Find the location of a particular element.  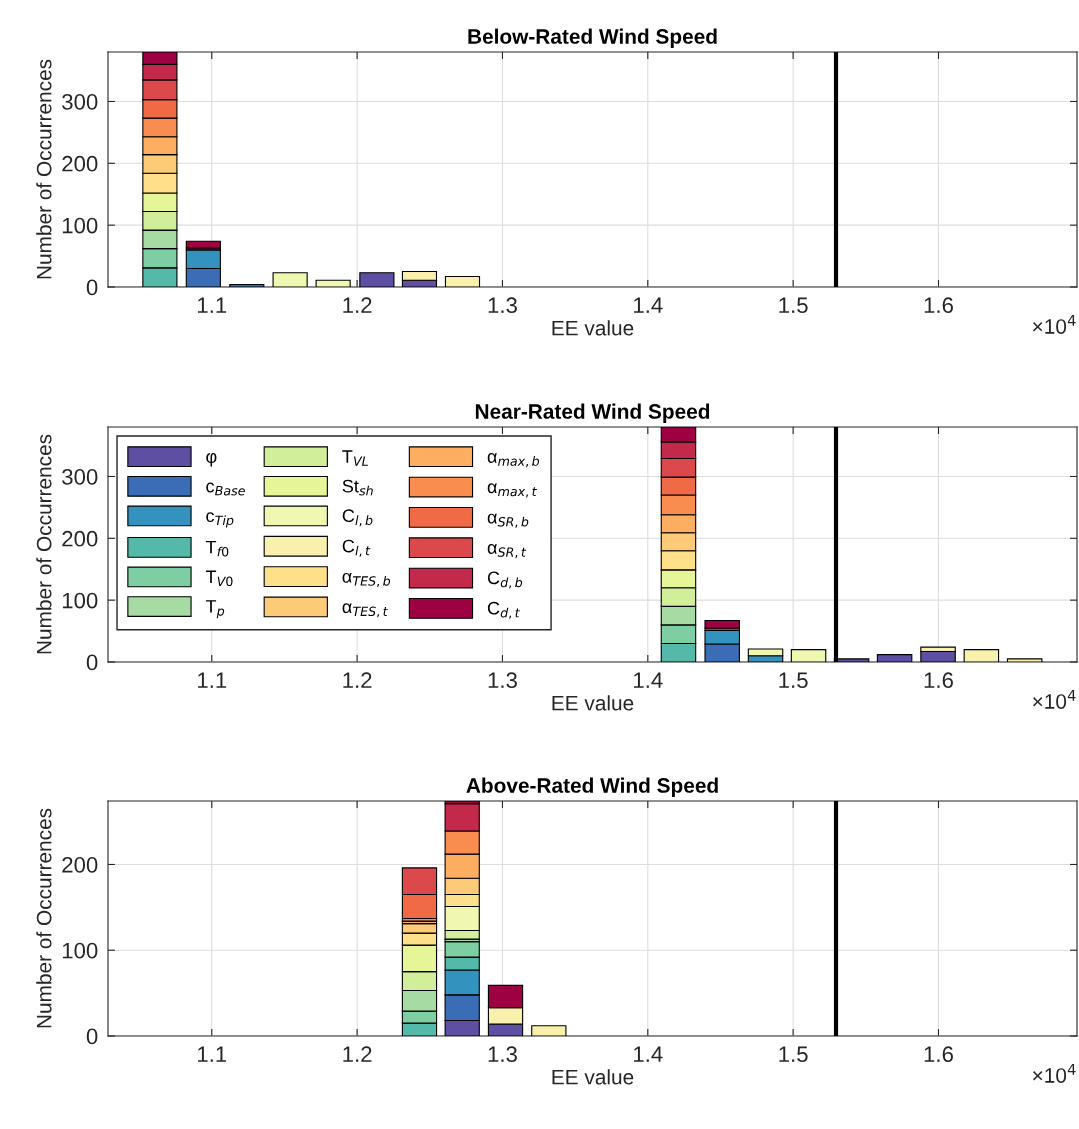

legend-label: α$_{SR,b}$ is located at coordinates (508, 520).